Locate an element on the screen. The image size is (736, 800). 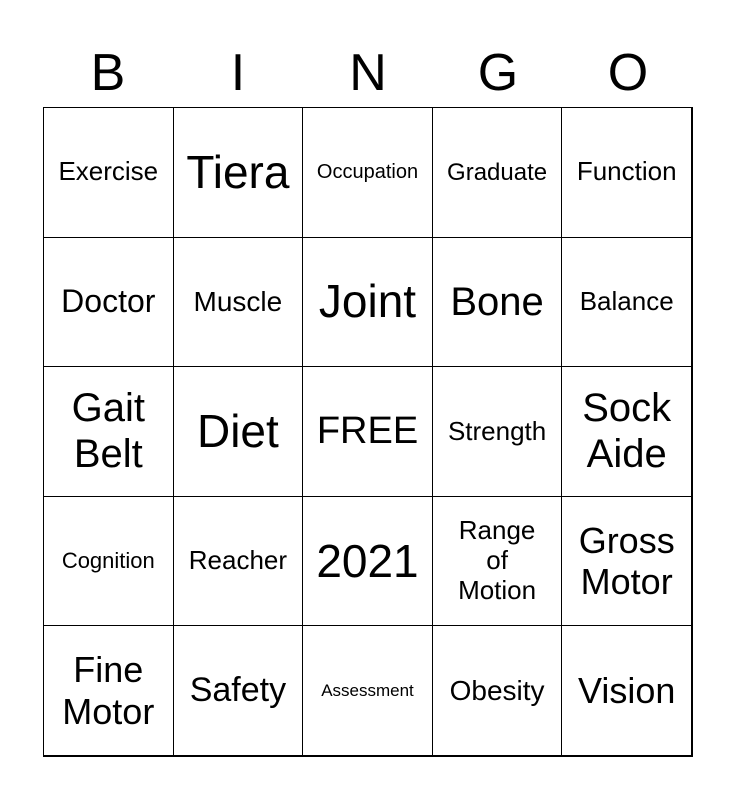
header-letter: I is located at coordinates (238, 73).